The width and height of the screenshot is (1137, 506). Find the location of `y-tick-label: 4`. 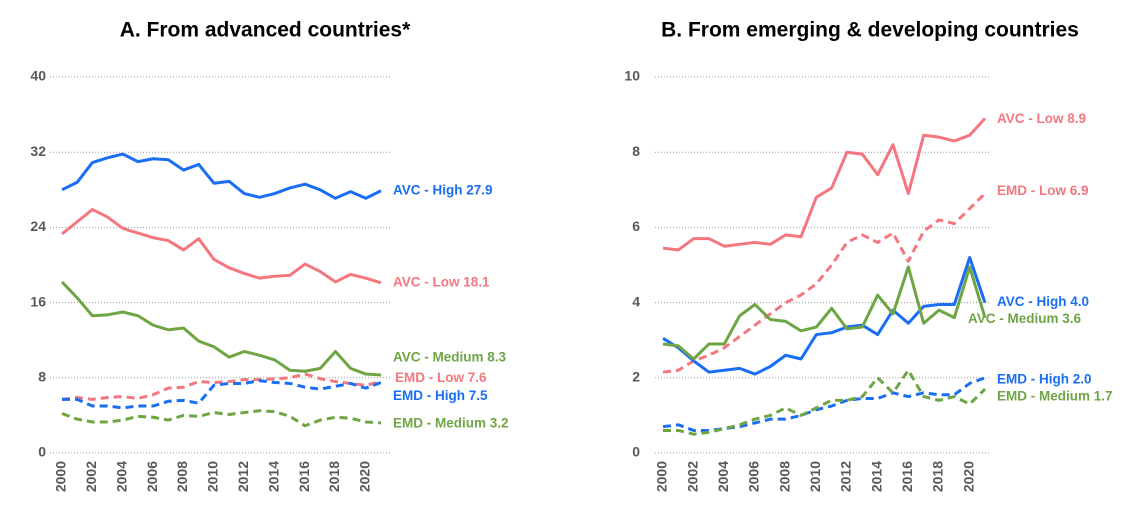

y-tick-label: 4 is located at coordinates (636, 301).